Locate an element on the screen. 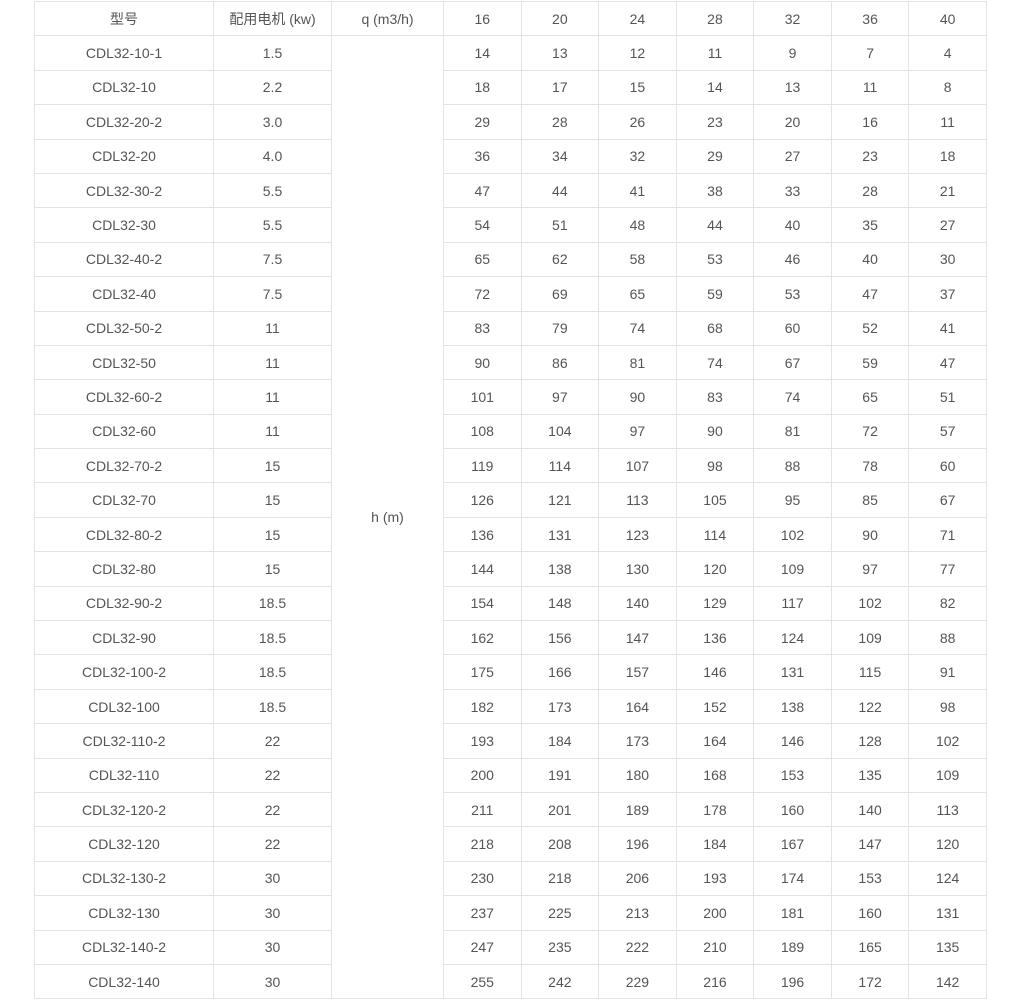 The height and width of the screenshot is (1003, 1024). head-value-cell: 152 is located at coordinates (715, 706).